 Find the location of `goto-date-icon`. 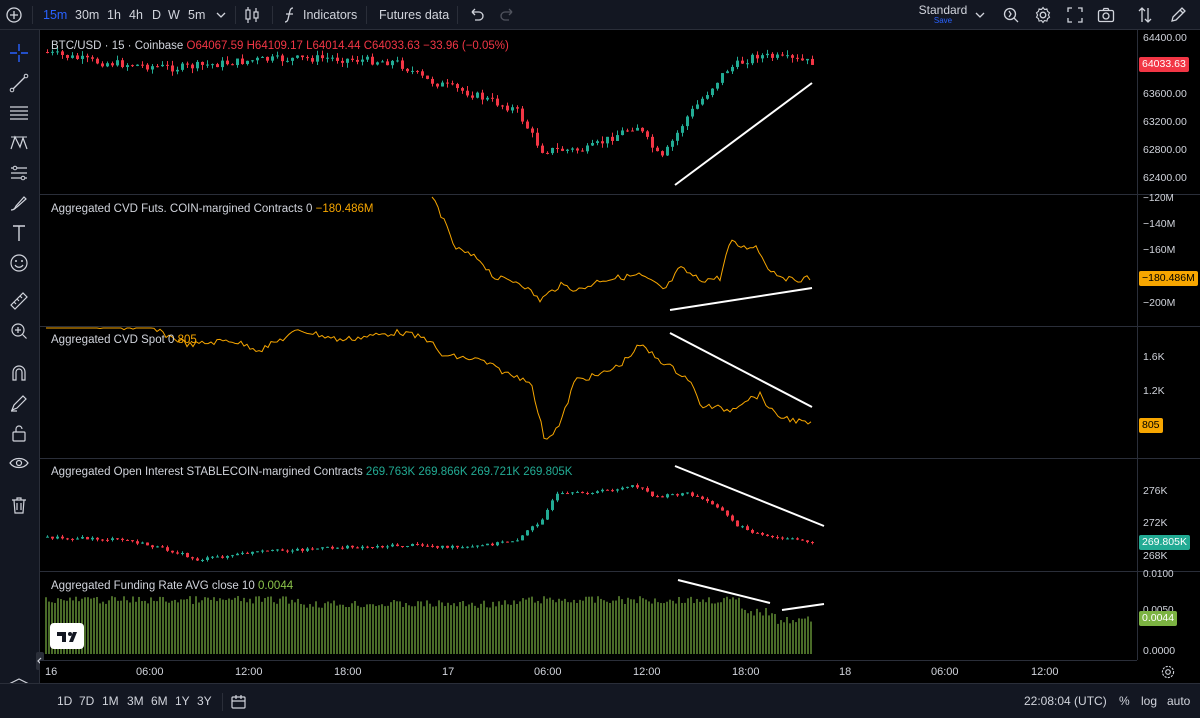

goto-date-icon is located at coordinates (239, 702).